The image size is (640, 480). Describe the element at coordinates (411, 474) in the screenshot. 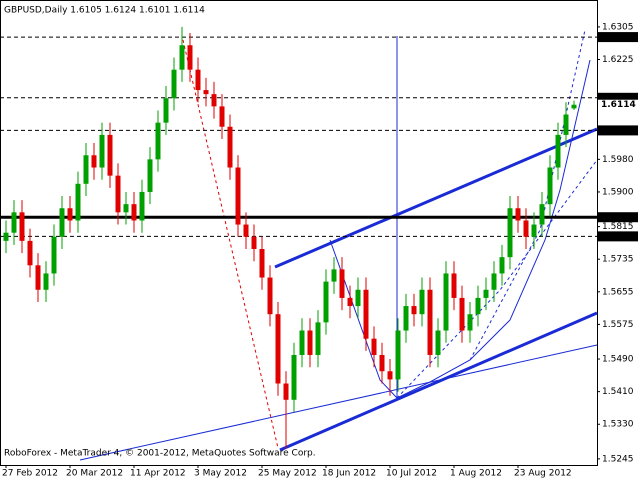

I see `x-tick-label: 10 Jul 2012` at that location.